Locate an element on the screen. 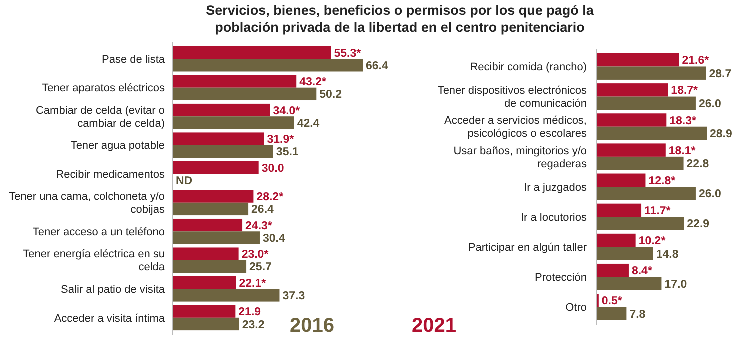 The height and width of the screenshot is (337, 753). data-label: 18.3* is located at coordinates (684, 121).